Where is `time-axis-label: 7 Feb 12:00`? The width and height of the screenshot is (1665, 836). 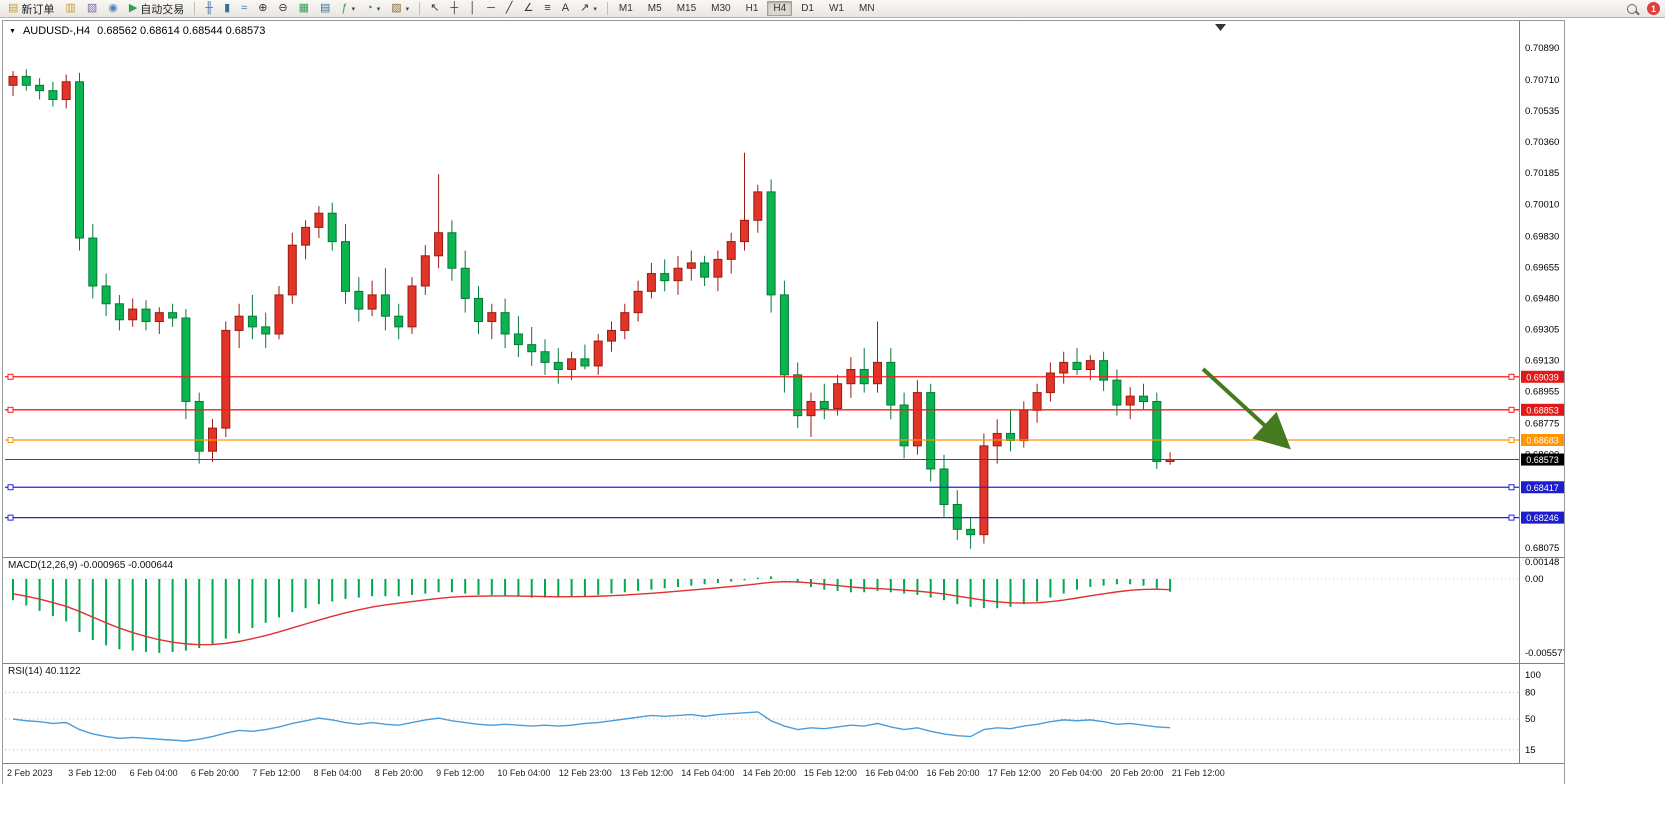 time-axis-label: 7 Feb 12:00 is located at coordinates (276, 773).